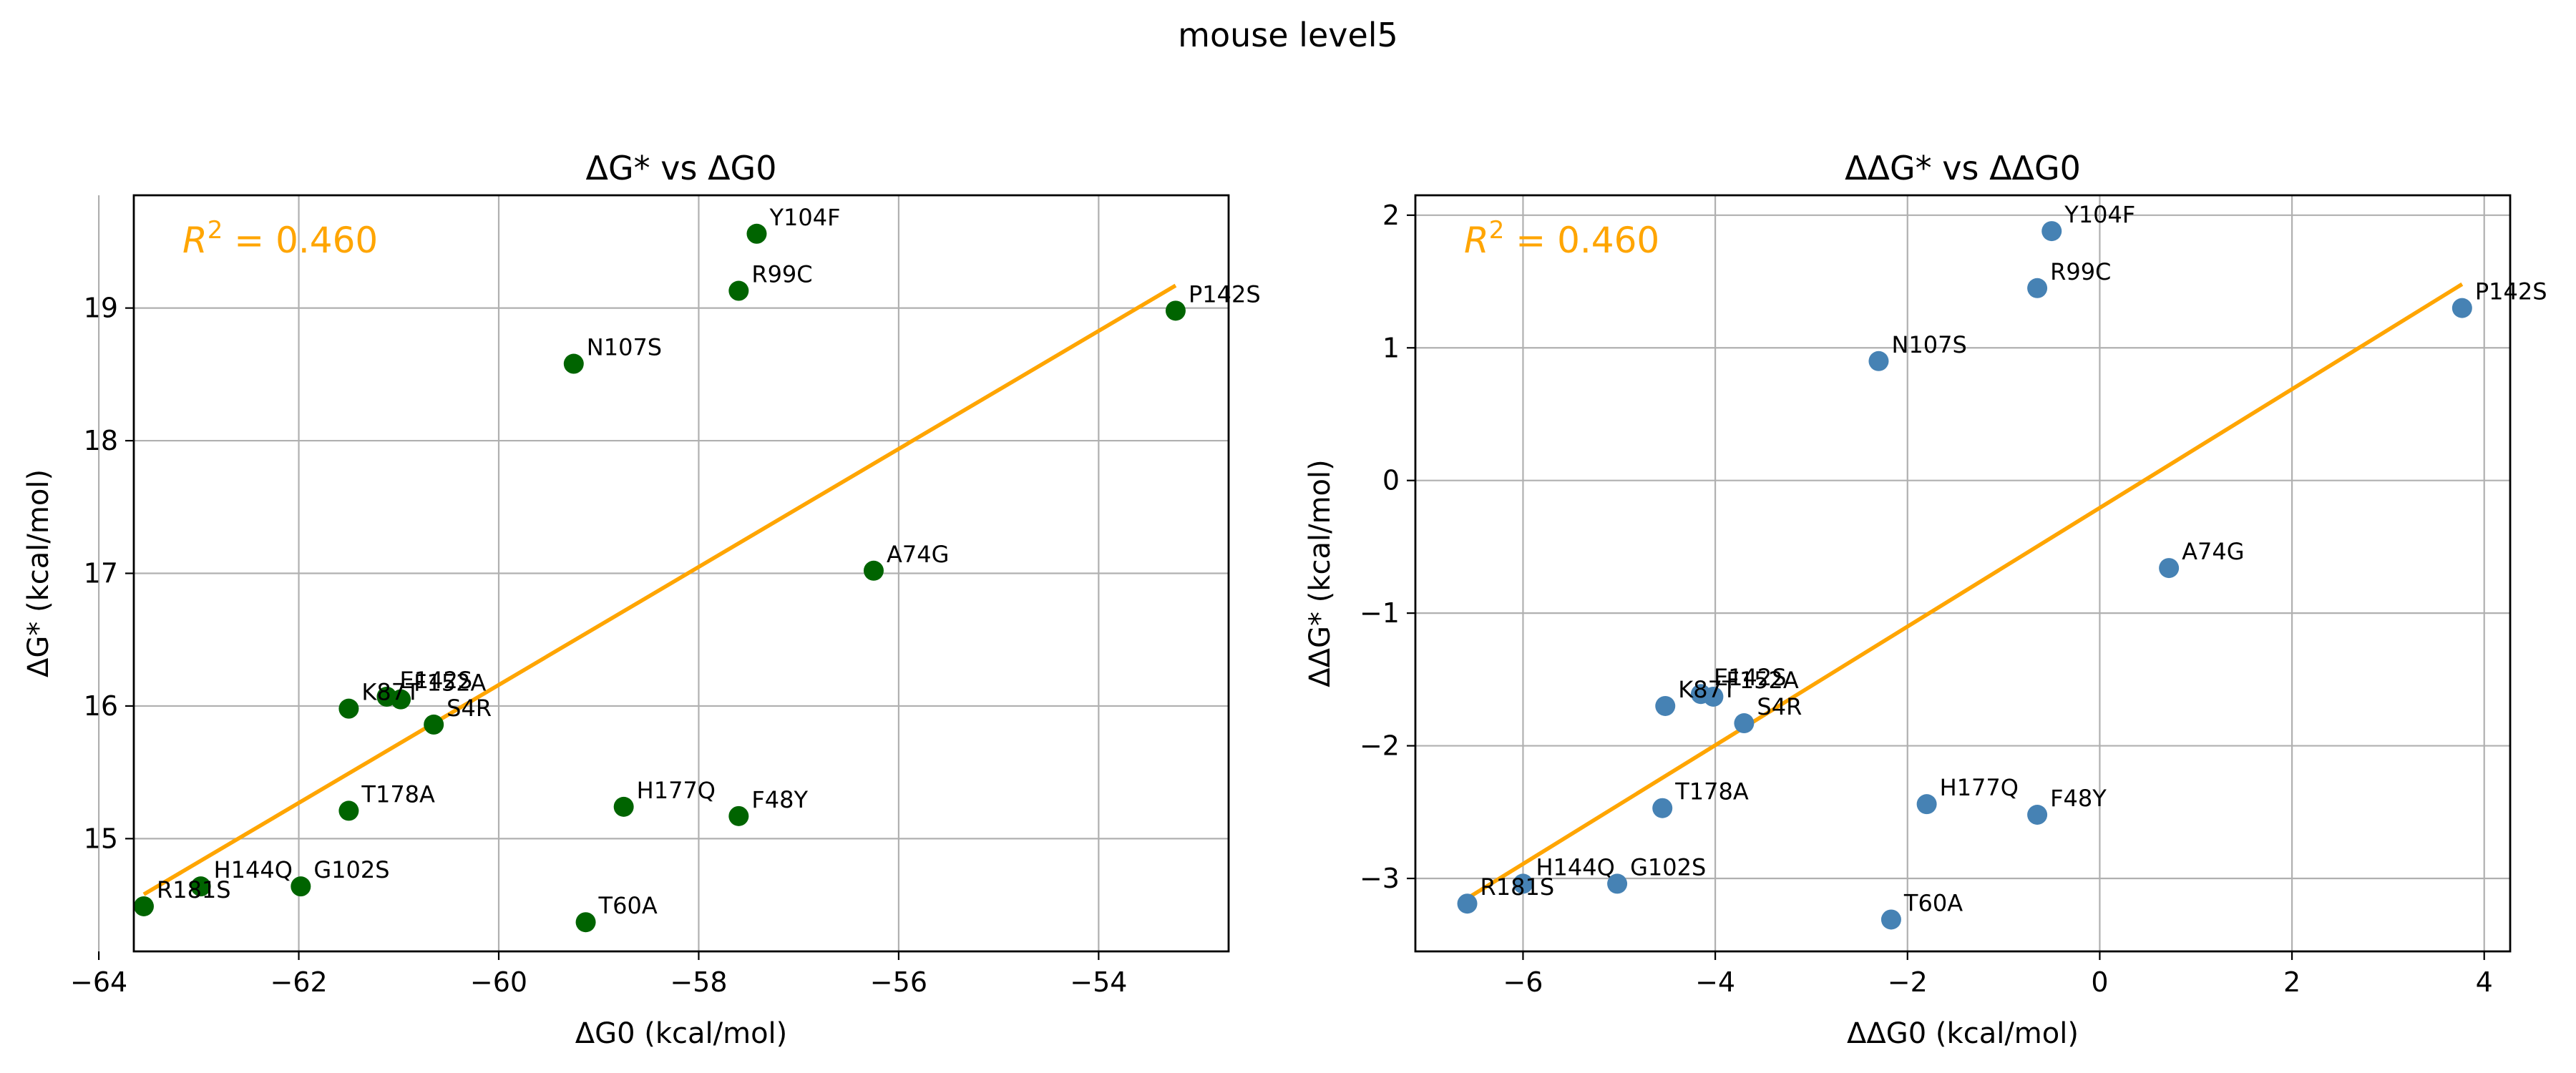 The image size is (2576, 1073). I want to click on dg-x-tick-label: −62, so click(298, 982).